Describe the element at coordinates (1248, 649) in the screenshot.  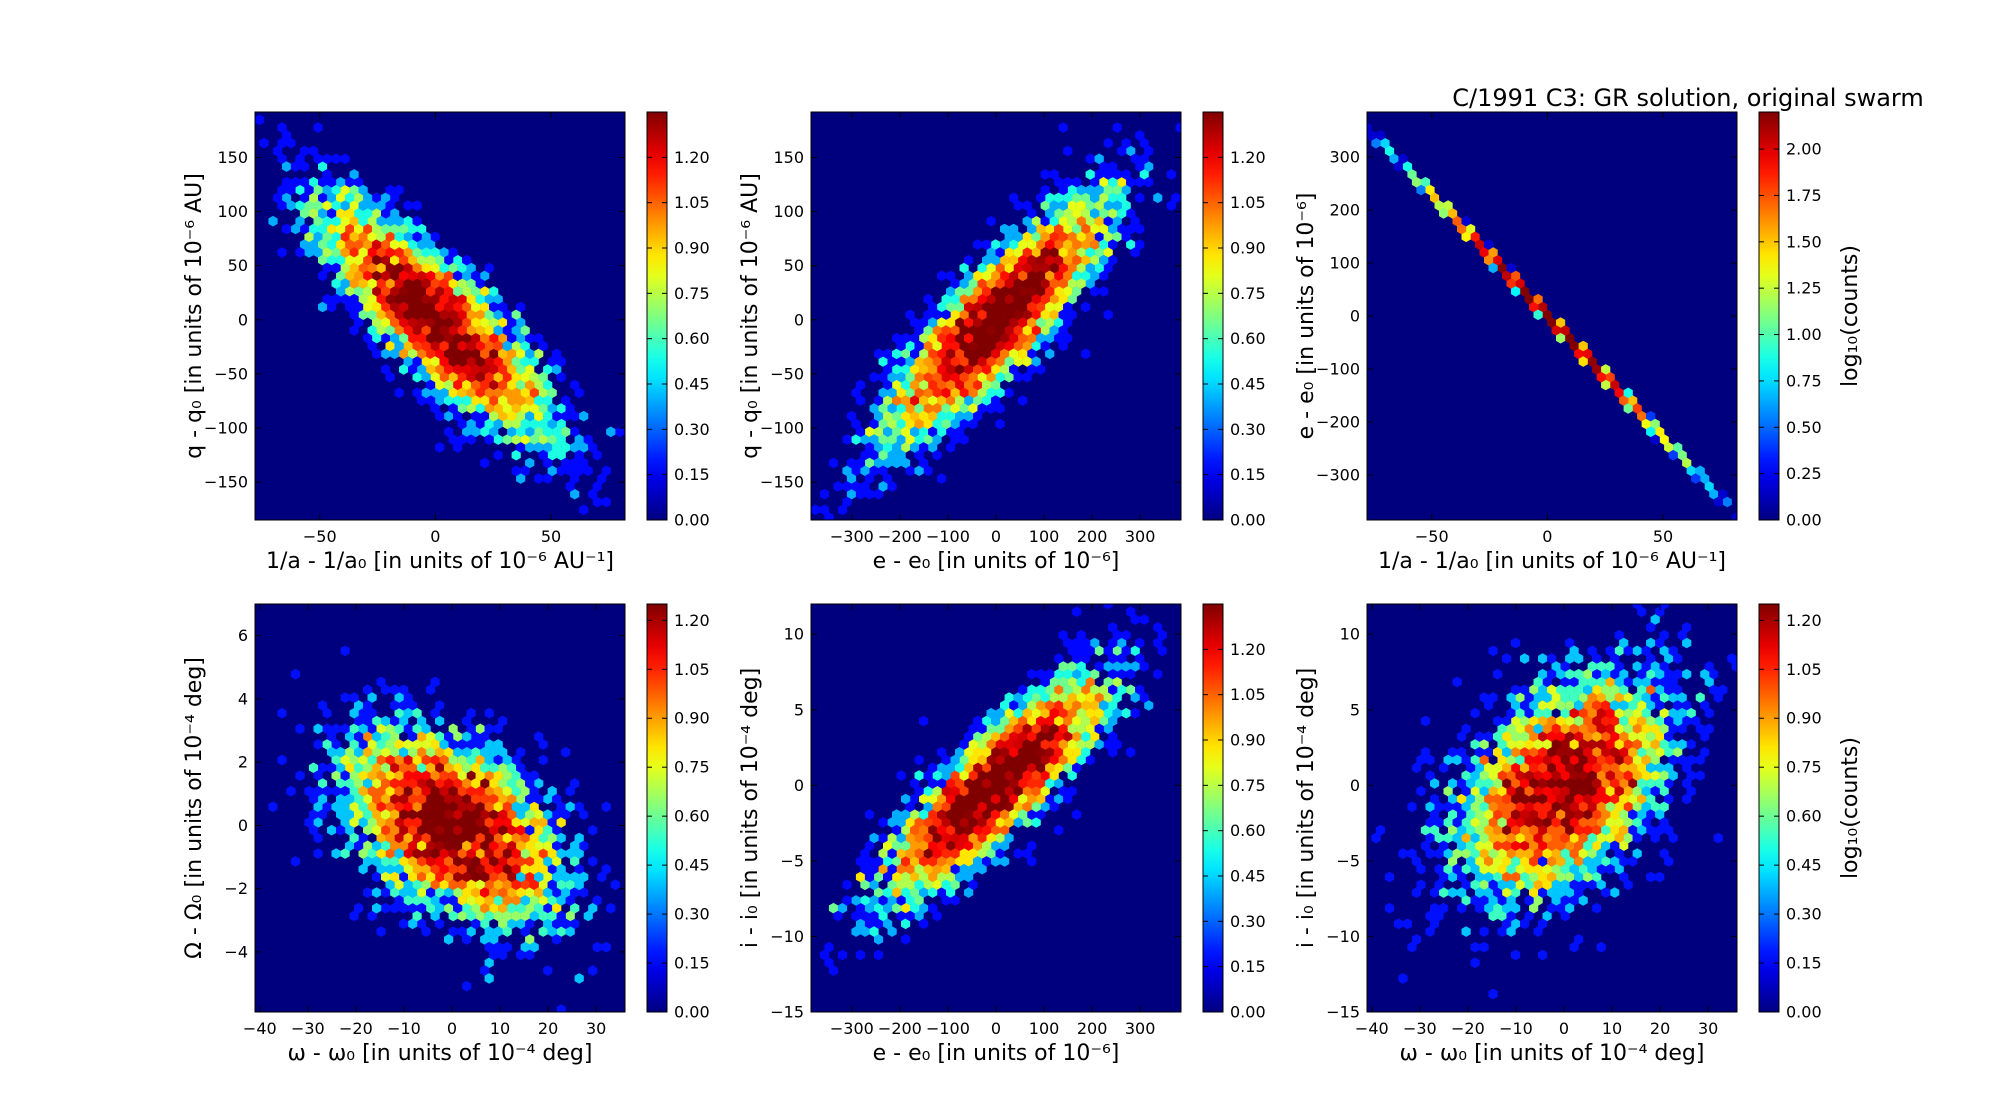
I see `colorbar-tick-label: 1.20` at that location.